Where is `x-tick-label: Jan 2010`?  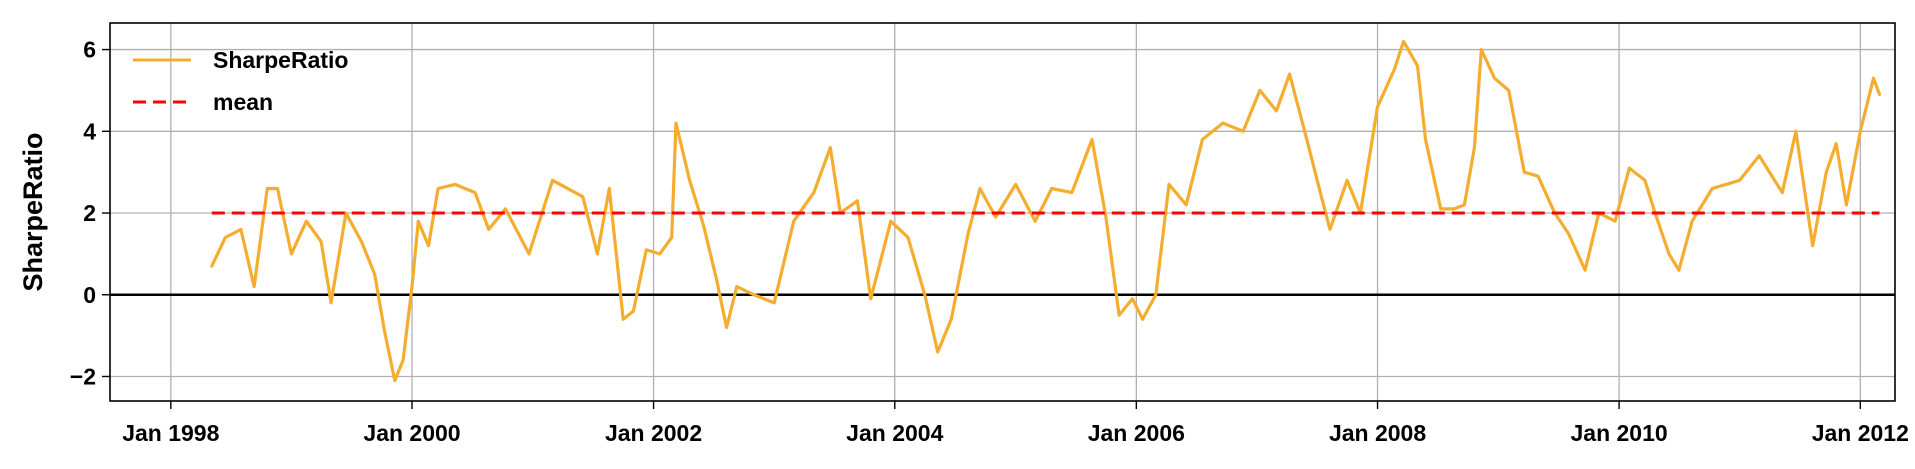 x-tick-label: Jan 2010 is located at coordinates (1618, 433).